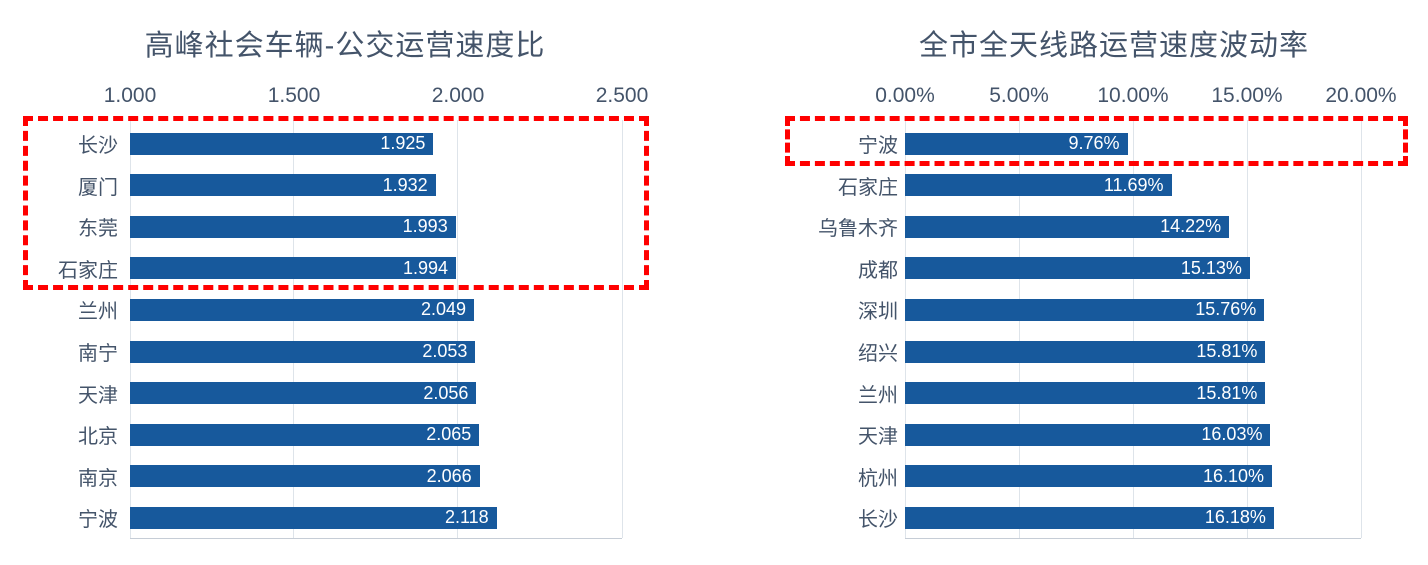 This screenshot has height=565, width=1428. Describe the element at coordinates (905, 95) in the screenshot. I see `x-axis-tick: 0.00%` at that location.